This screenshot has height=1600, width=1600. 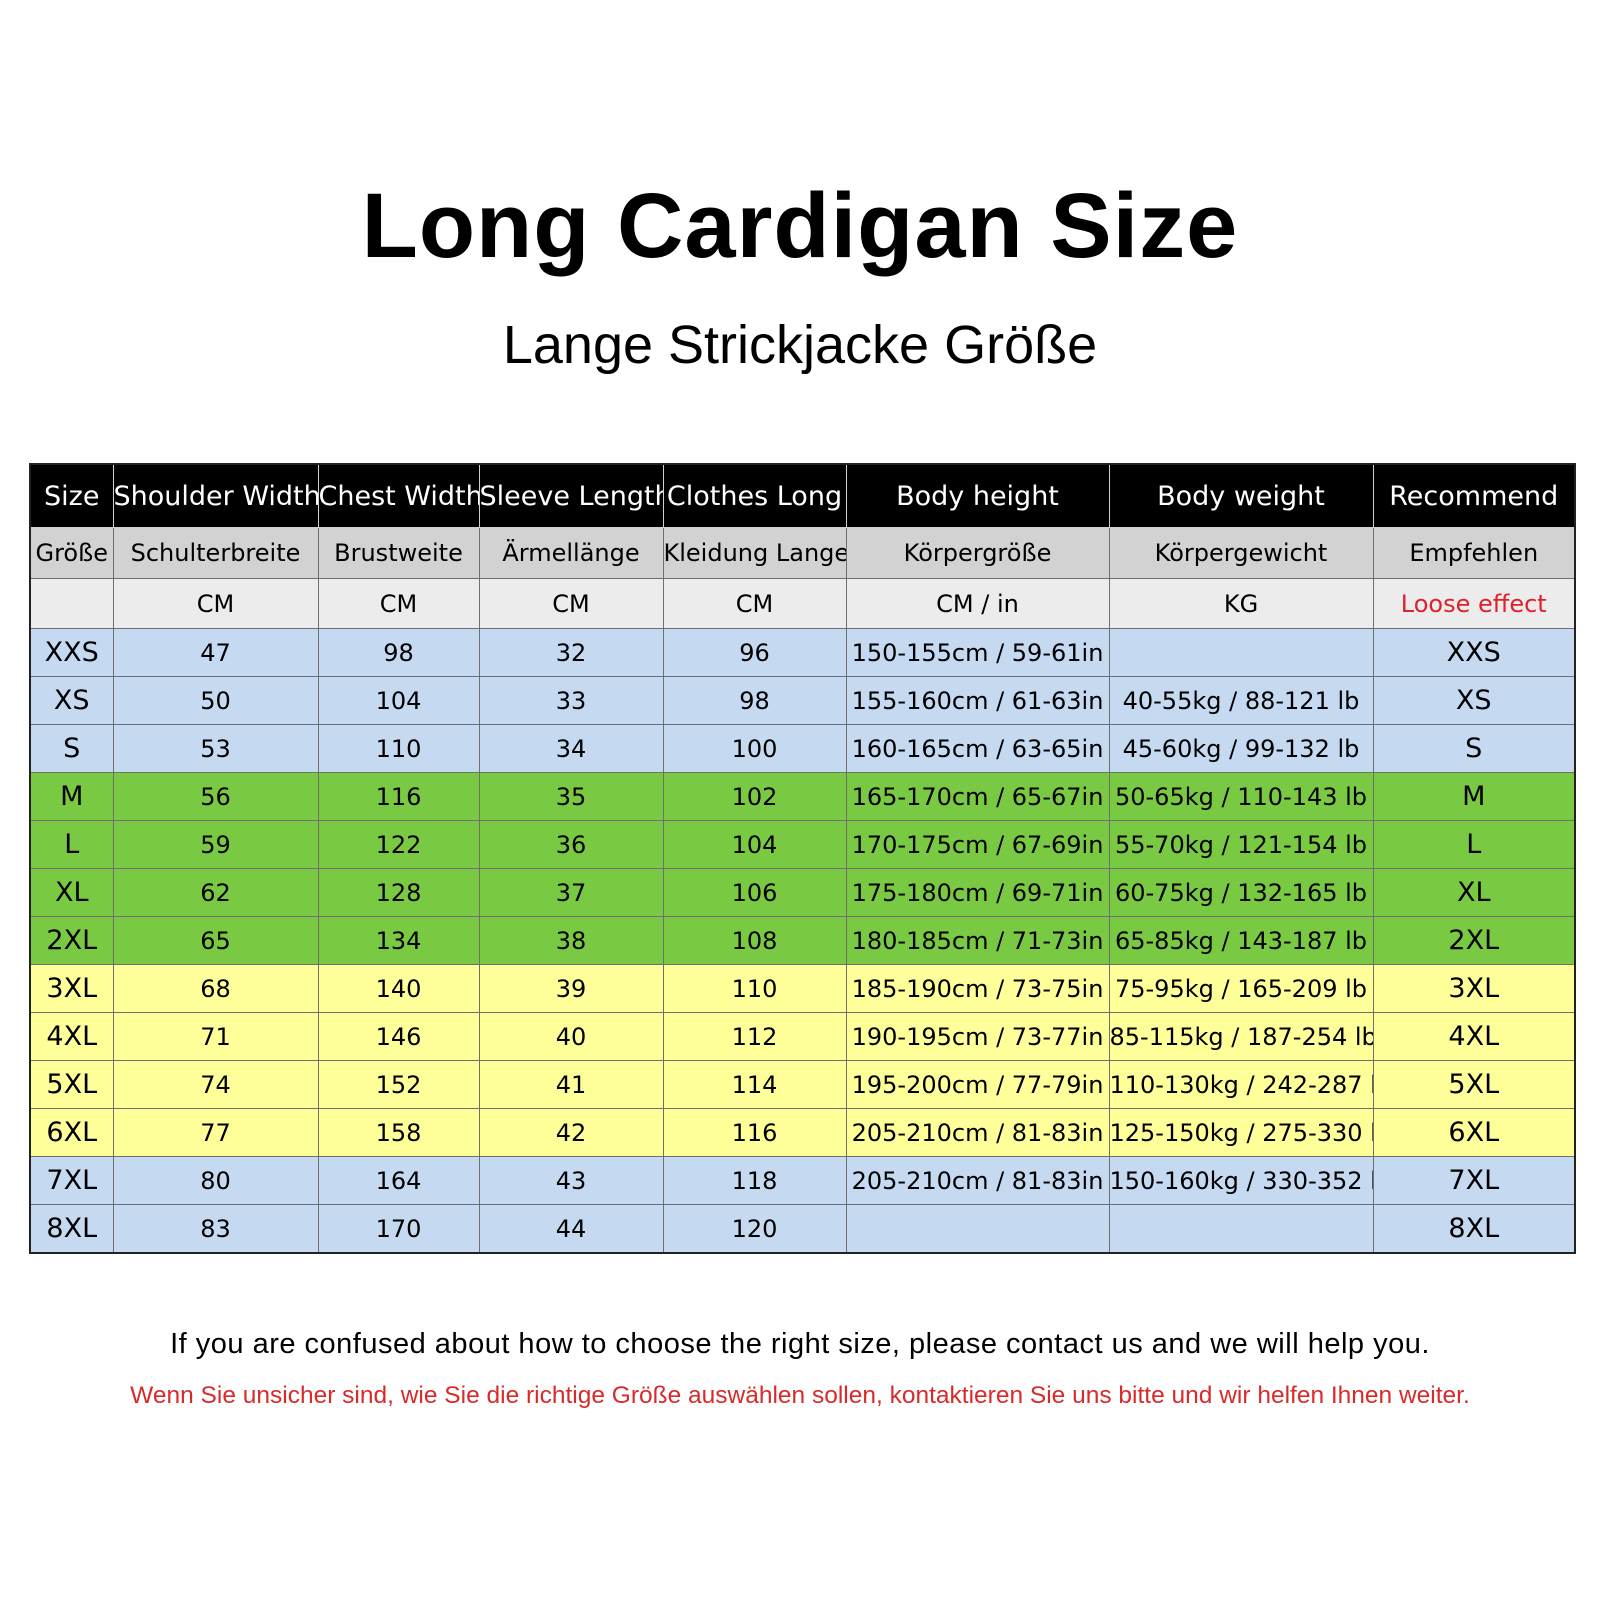 What do you see at coordinates (754, 892) in the screenshot?
I see `cell-clothes: 106` at bounding box center [754, 892].